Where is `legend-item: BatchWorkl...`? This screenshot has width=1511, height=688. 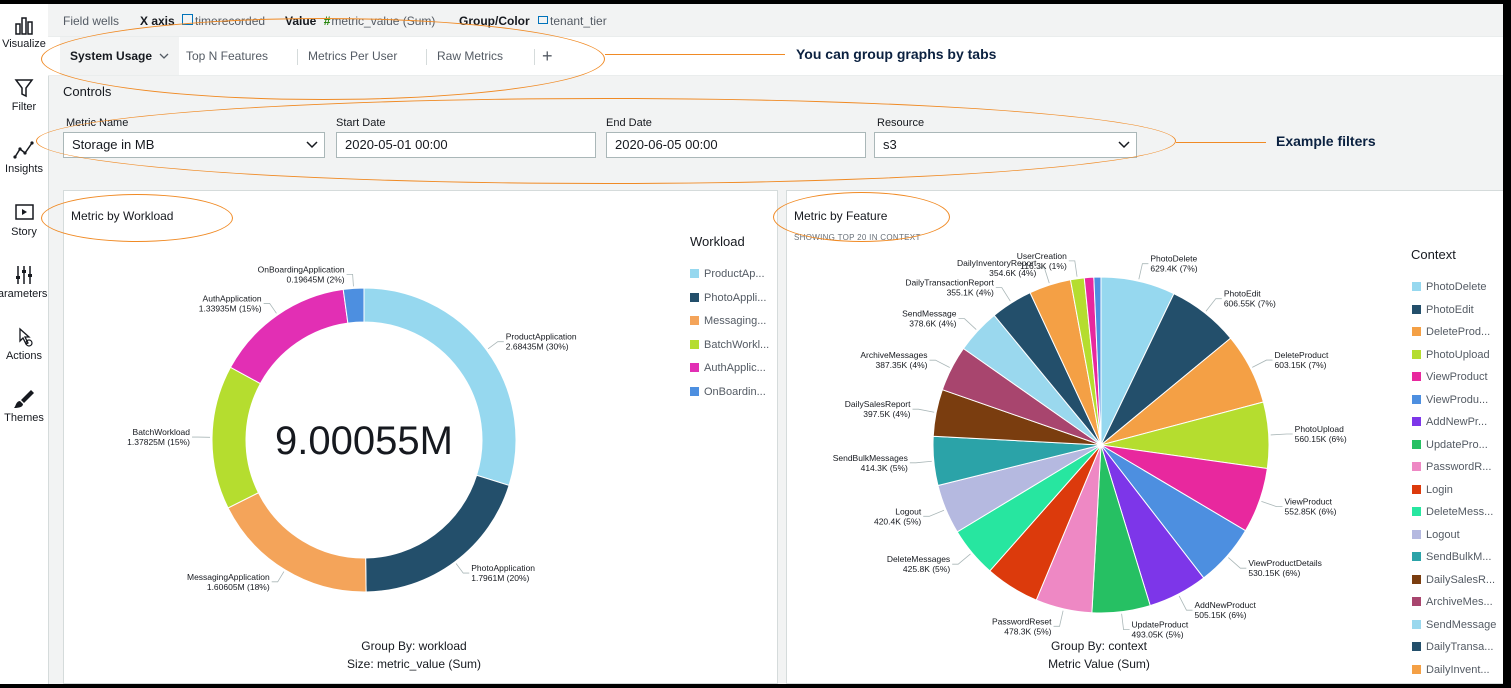 legend-item: BatchWorkl... is located at coordinates (729, 345).